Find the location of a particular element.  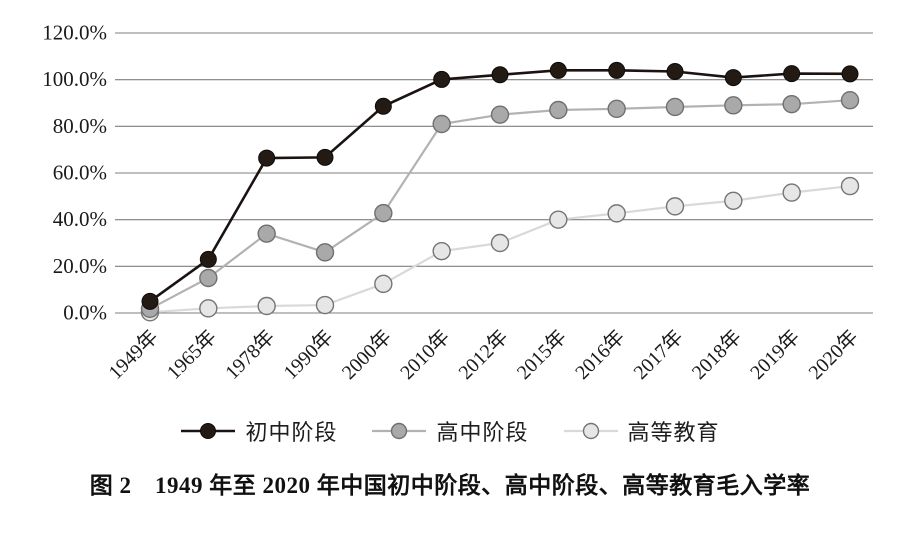

legend-label-2: 高等教育 is located at coordinates (673, 432).